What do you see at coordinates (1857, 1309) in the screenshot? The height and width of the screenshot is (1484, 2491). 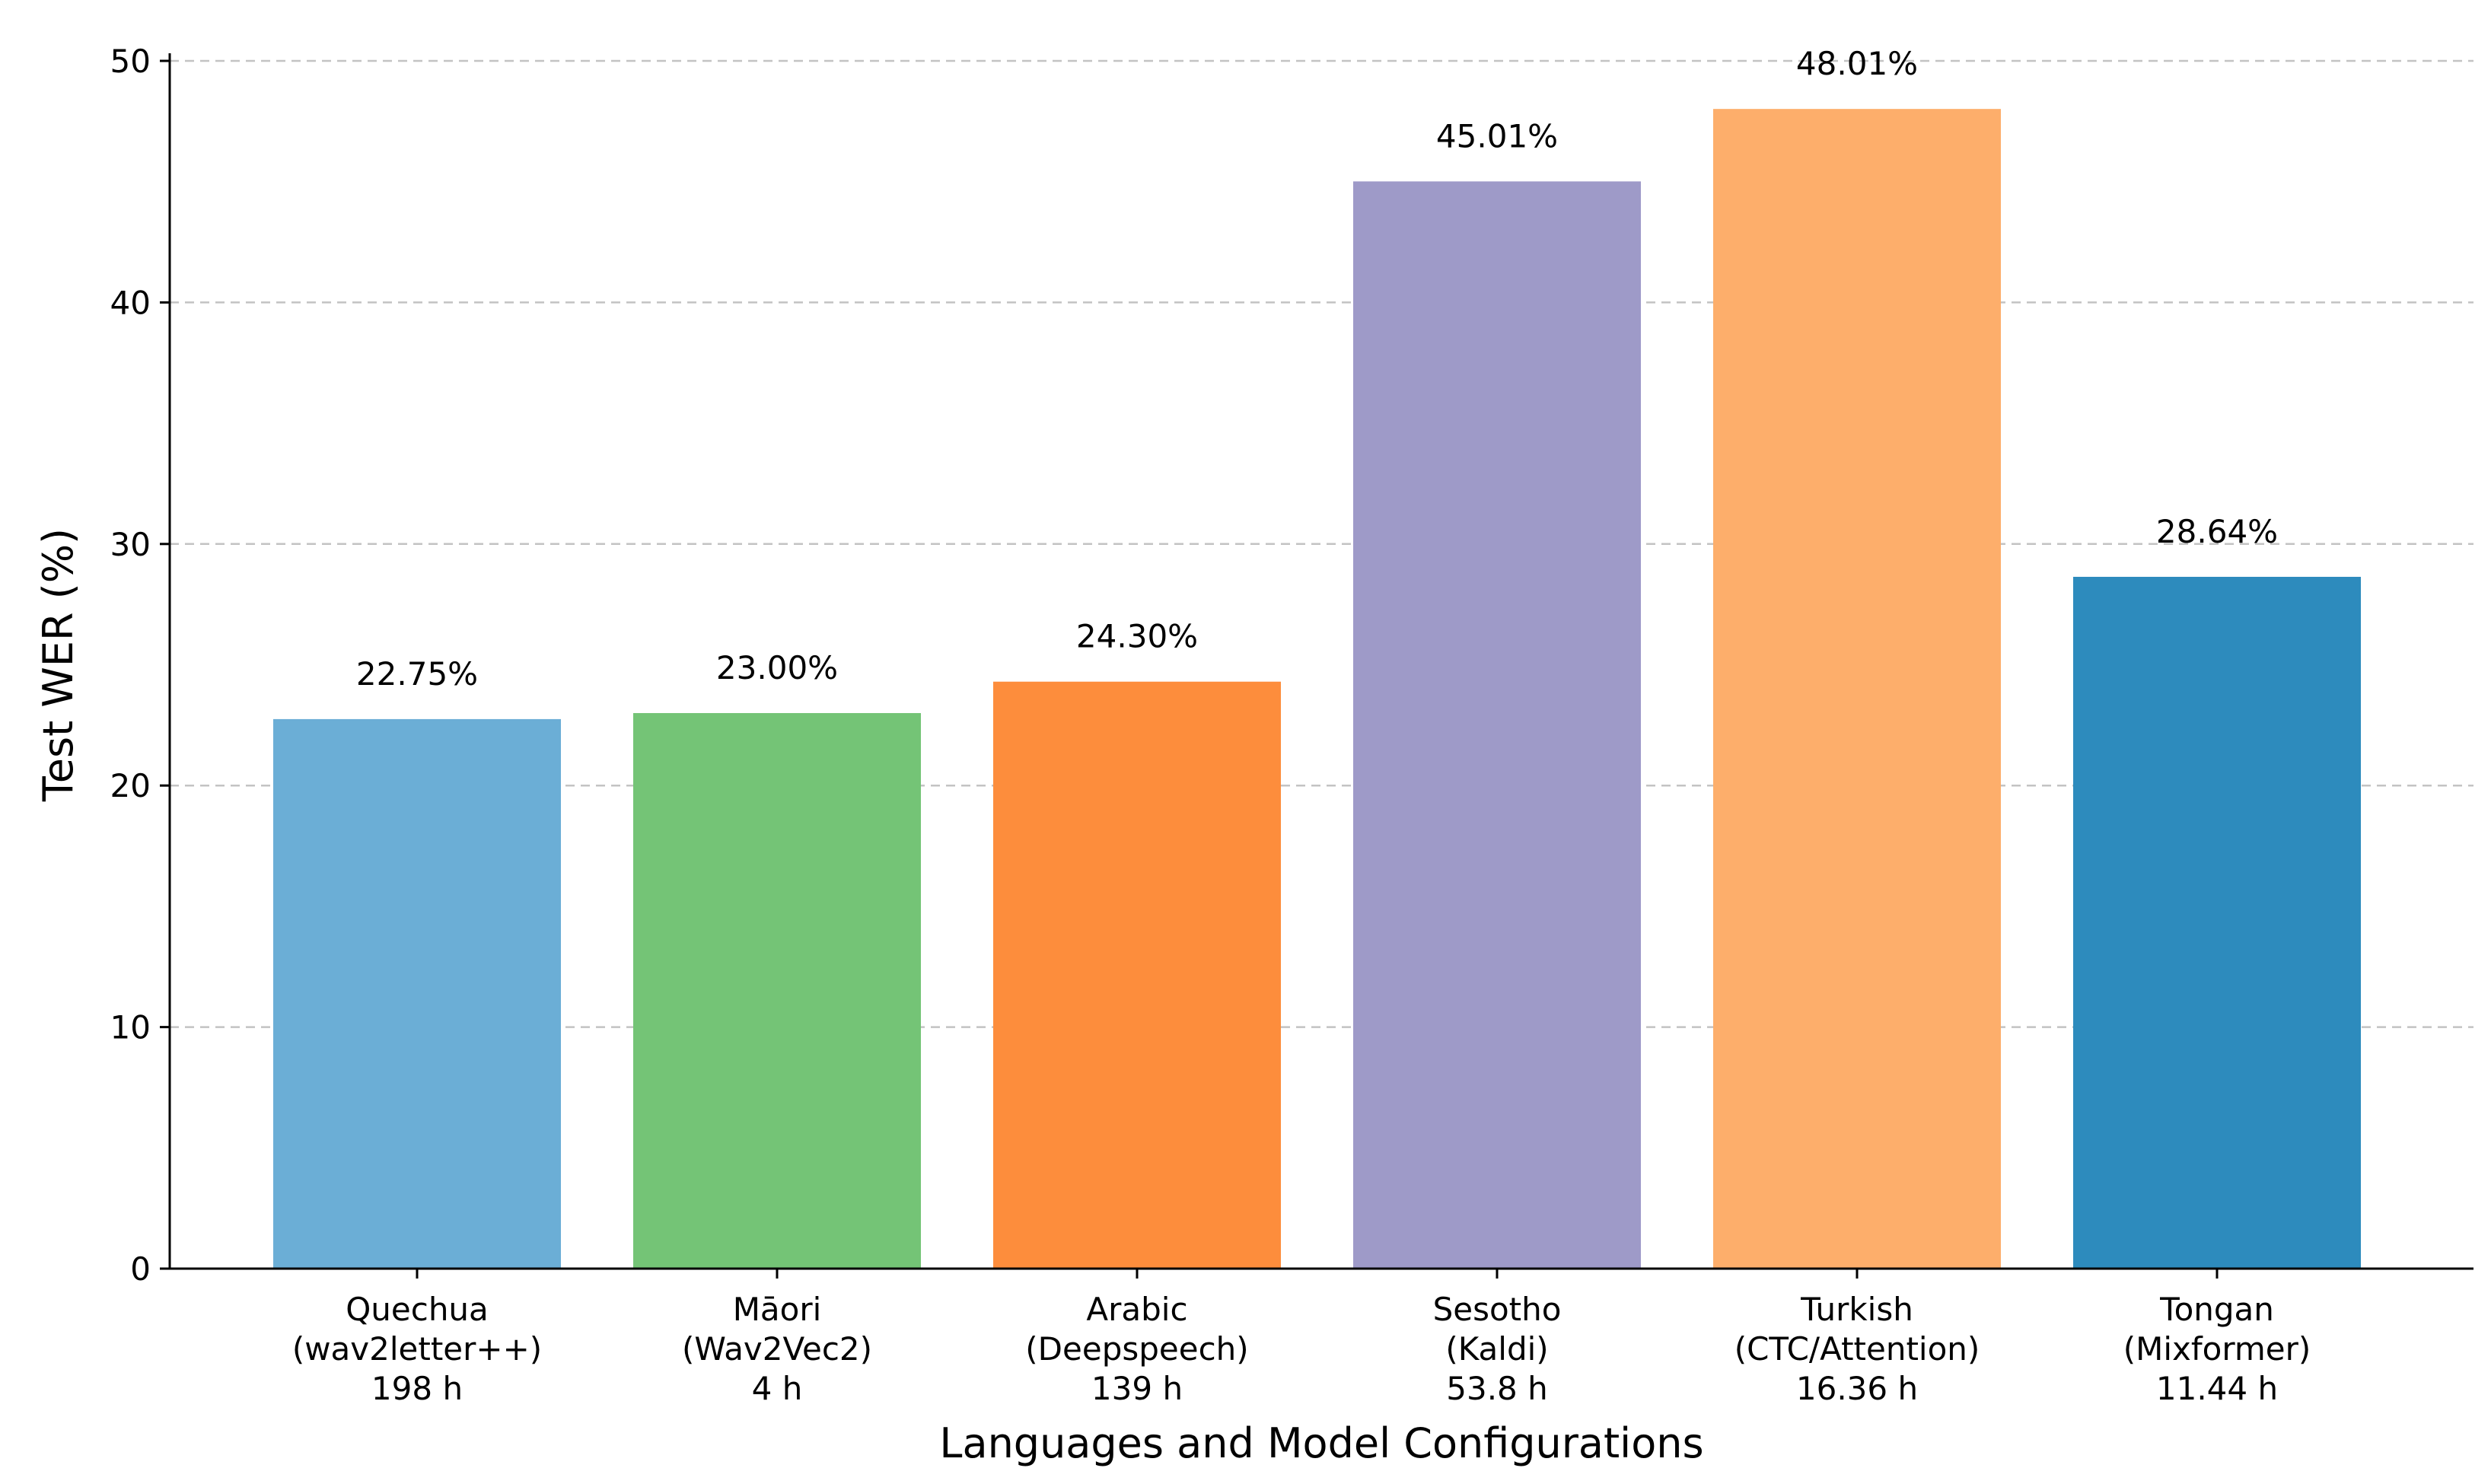 I see `category-language: Turkish` at bounding box center [1857, 1309].